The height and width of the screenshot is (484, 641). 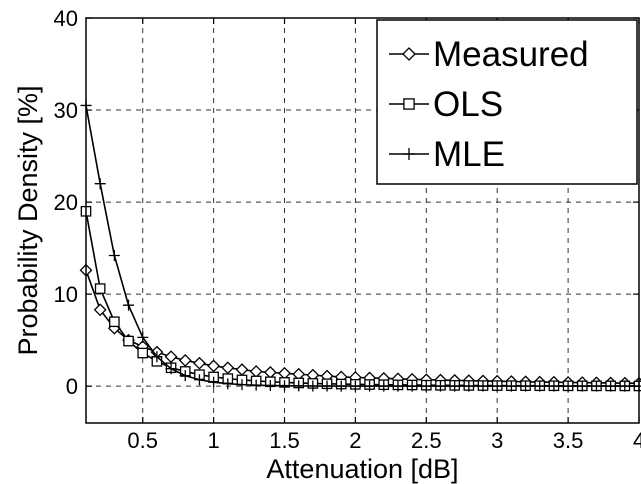 I want to click on x-tick-label: 1.5, so click(x=284, y=440).